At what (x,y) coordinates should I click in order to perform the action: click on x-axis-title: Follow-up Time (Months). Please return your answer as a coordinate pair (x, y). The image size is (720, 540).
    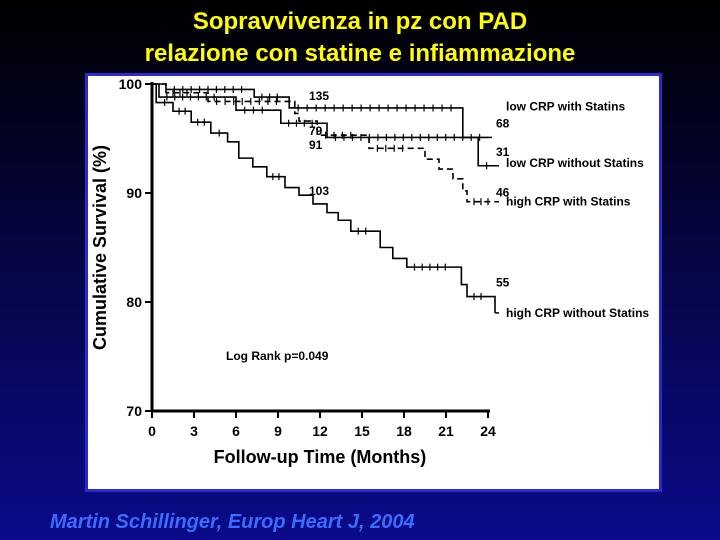
    Looking at the image, I should click on (320, 457).